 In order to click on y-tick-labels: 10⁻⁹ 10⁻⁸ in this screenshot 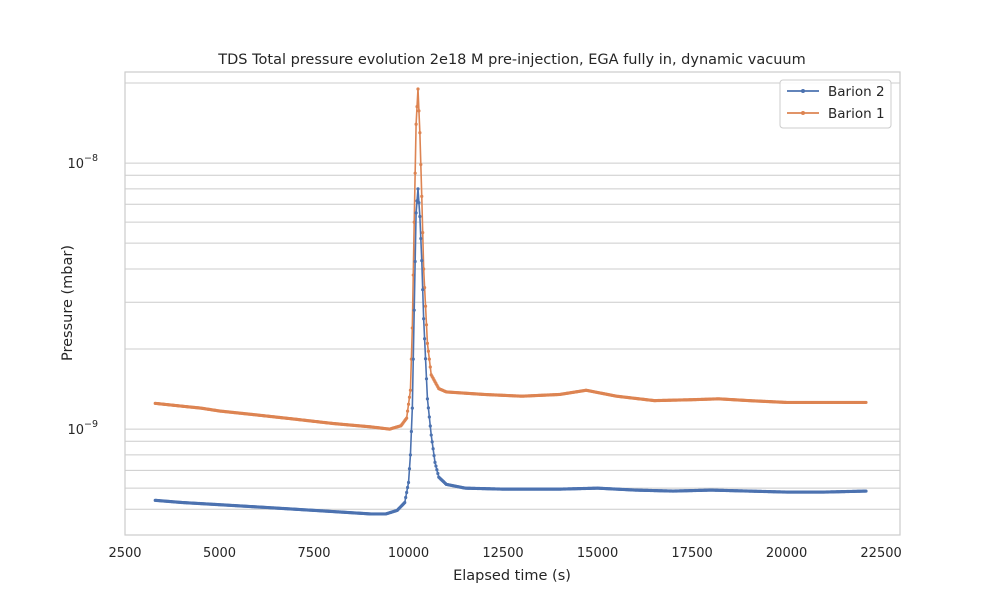, I will do `click(82, 295)`.